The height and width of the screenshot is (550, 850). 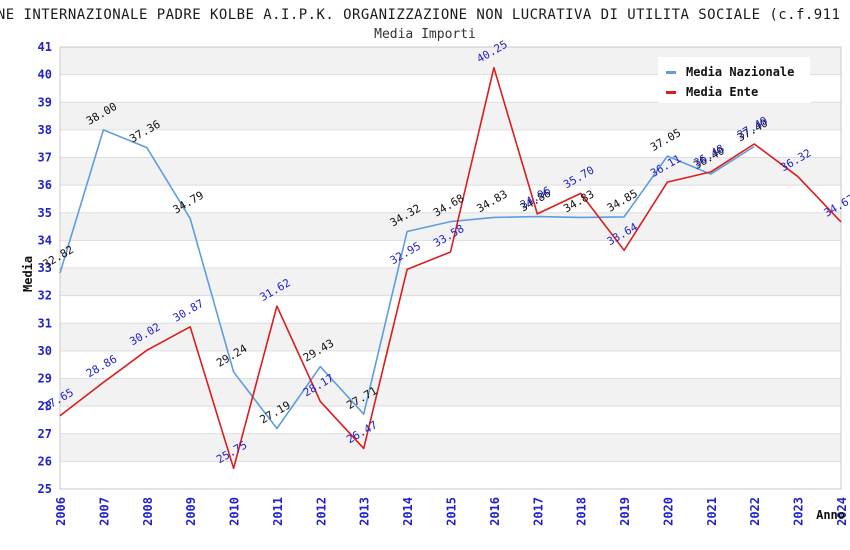 What do you see at coordinates (188, 311) in the screenshot?
I see `svg-text: 30.87` at bounding box center [188, 311].